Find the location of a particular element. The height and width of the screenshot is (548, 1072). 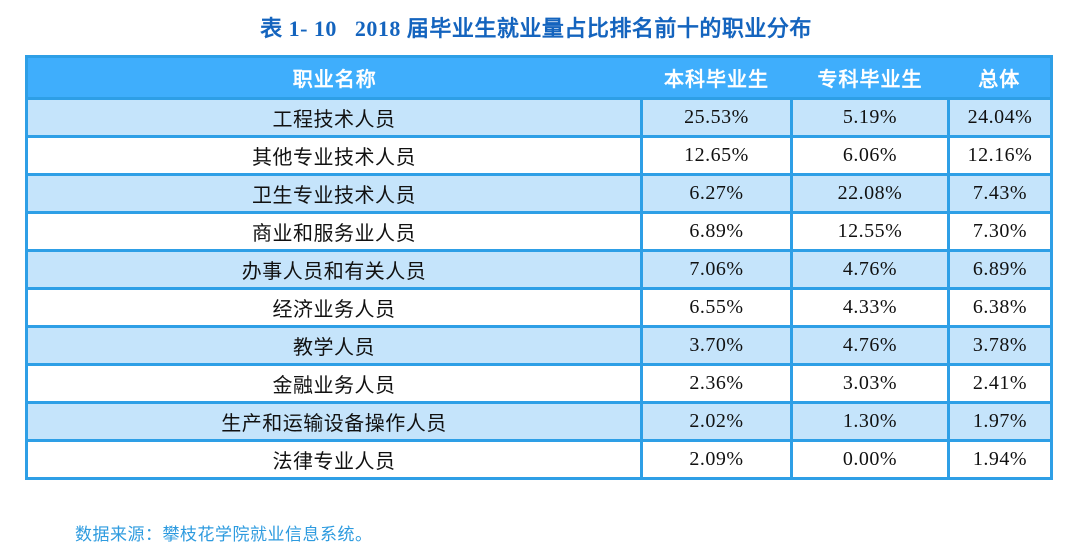

column-header-occupation: 职业名称 is located at coordinates (334, 77).